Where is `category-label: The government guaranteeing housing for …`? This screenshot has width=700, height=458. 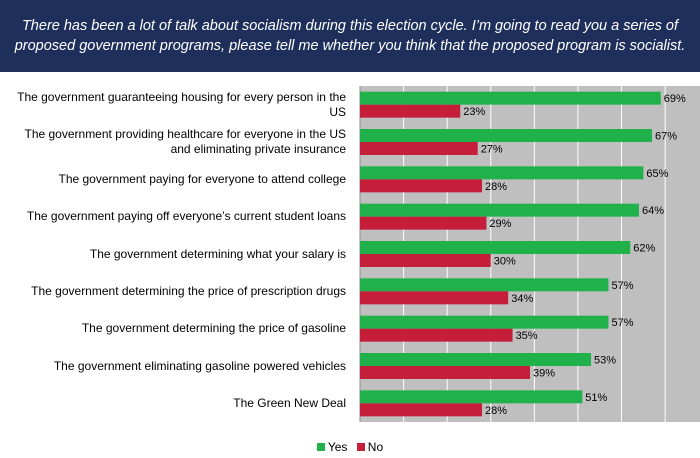 category-label: The government guaranteeing housing for … is located at coordinates (181, 104).